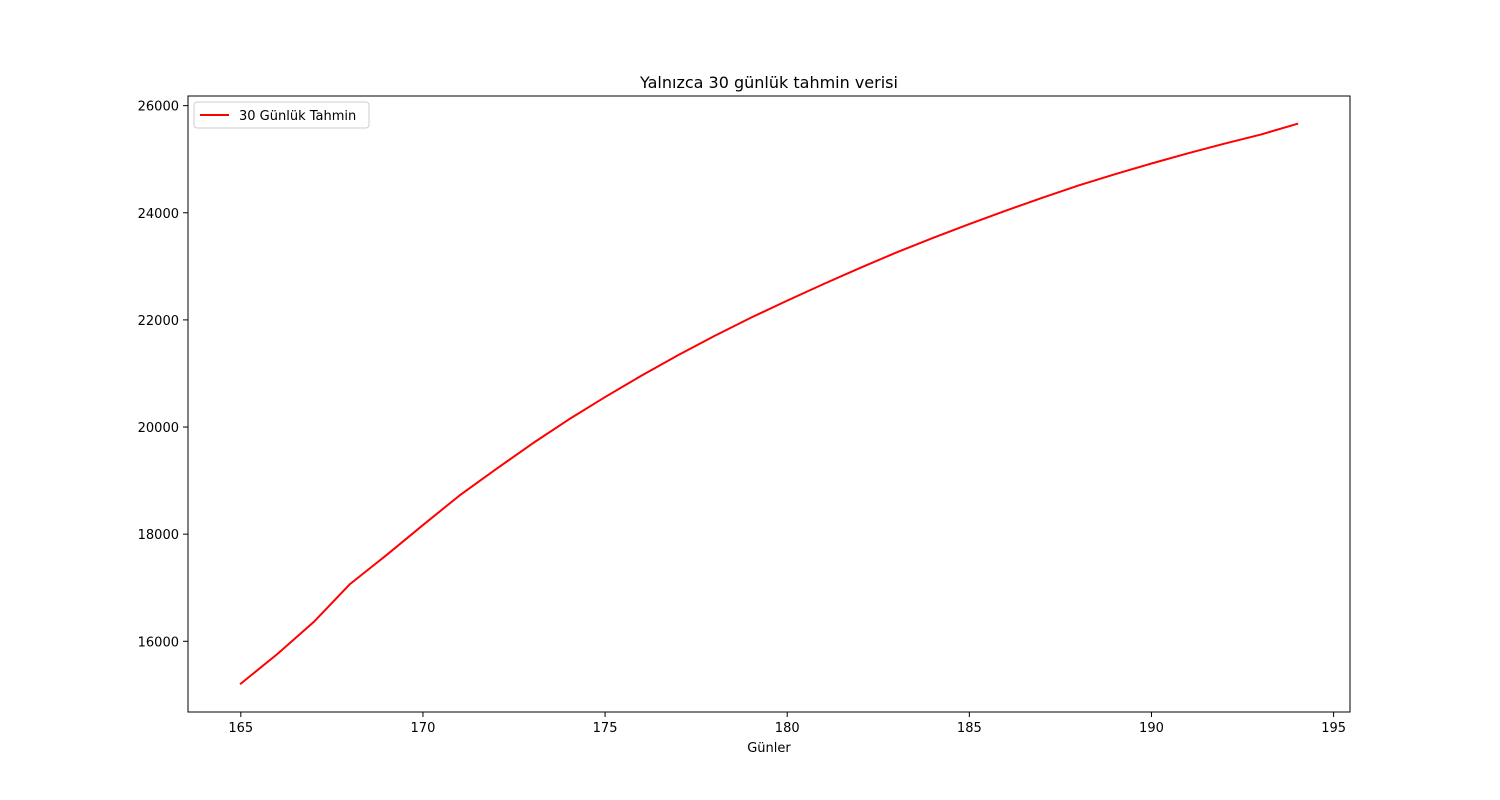 This screenshot has width=1500, height=800. I want to click on x-tick-label: 170, so click(423, 728).